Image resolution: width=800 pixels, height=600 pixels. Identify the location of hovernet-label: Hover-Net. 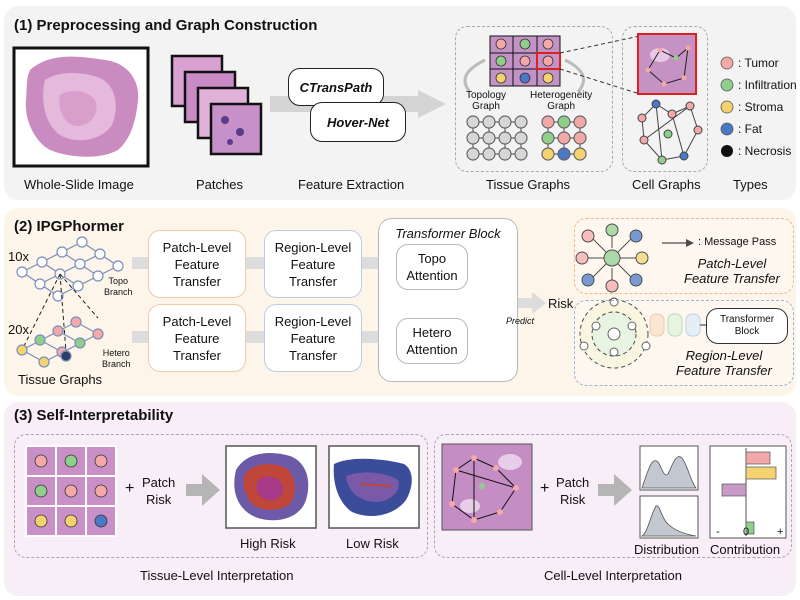
(358, 122).